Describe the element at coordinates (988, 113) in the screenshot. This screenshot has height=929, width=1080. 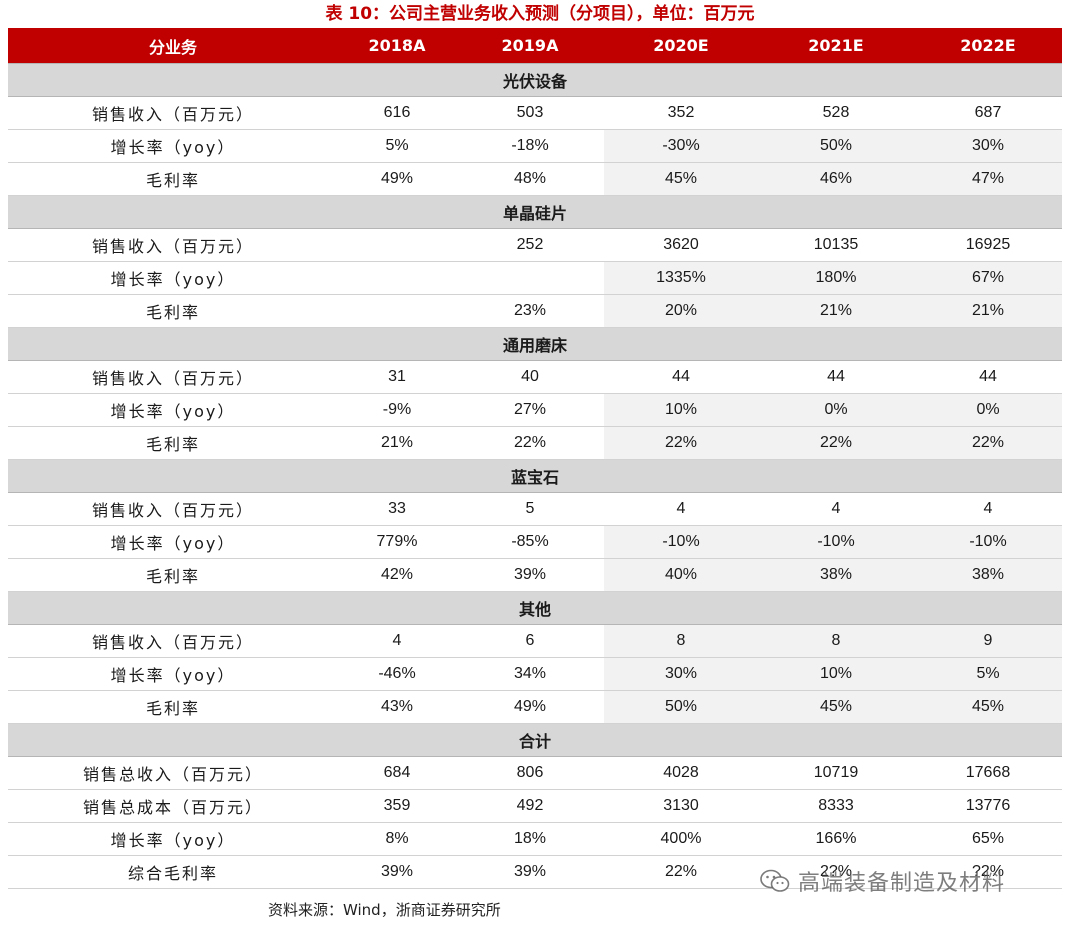
I see `table-cell: 687` at that location.